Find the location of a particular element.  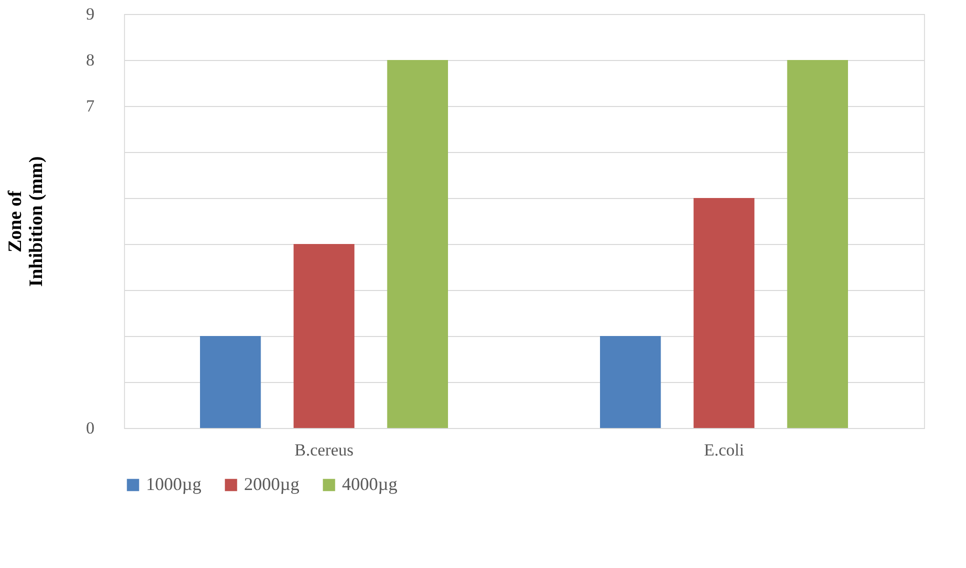

legend-label: 2000µg is located at coordinates (272, 484).